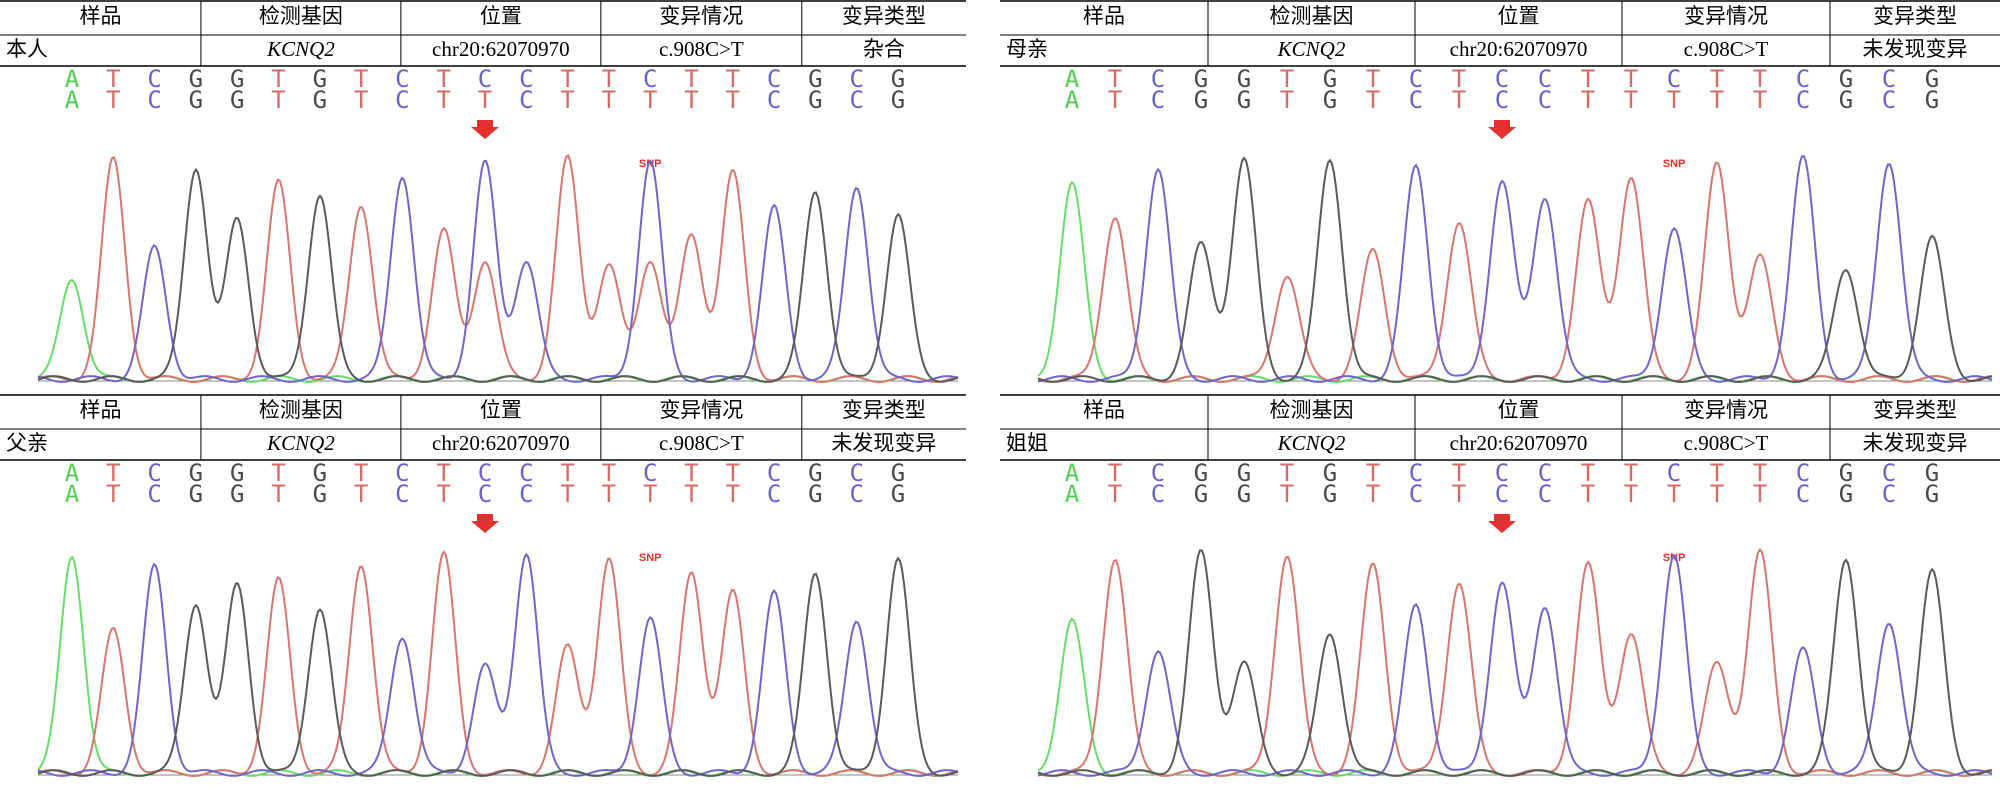 The image size is (2000, 790). I want to click on table-cell: 未发现变异, so click(1915, 443).